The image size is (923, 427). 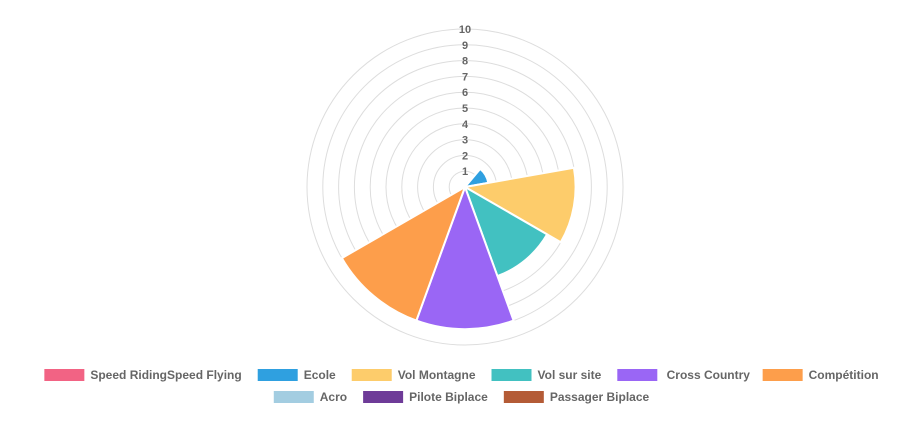 What do you see at coordinates (465, 46) in the screenshot?
I see `tick-label-9: 9` at bounding box center [465, 46].